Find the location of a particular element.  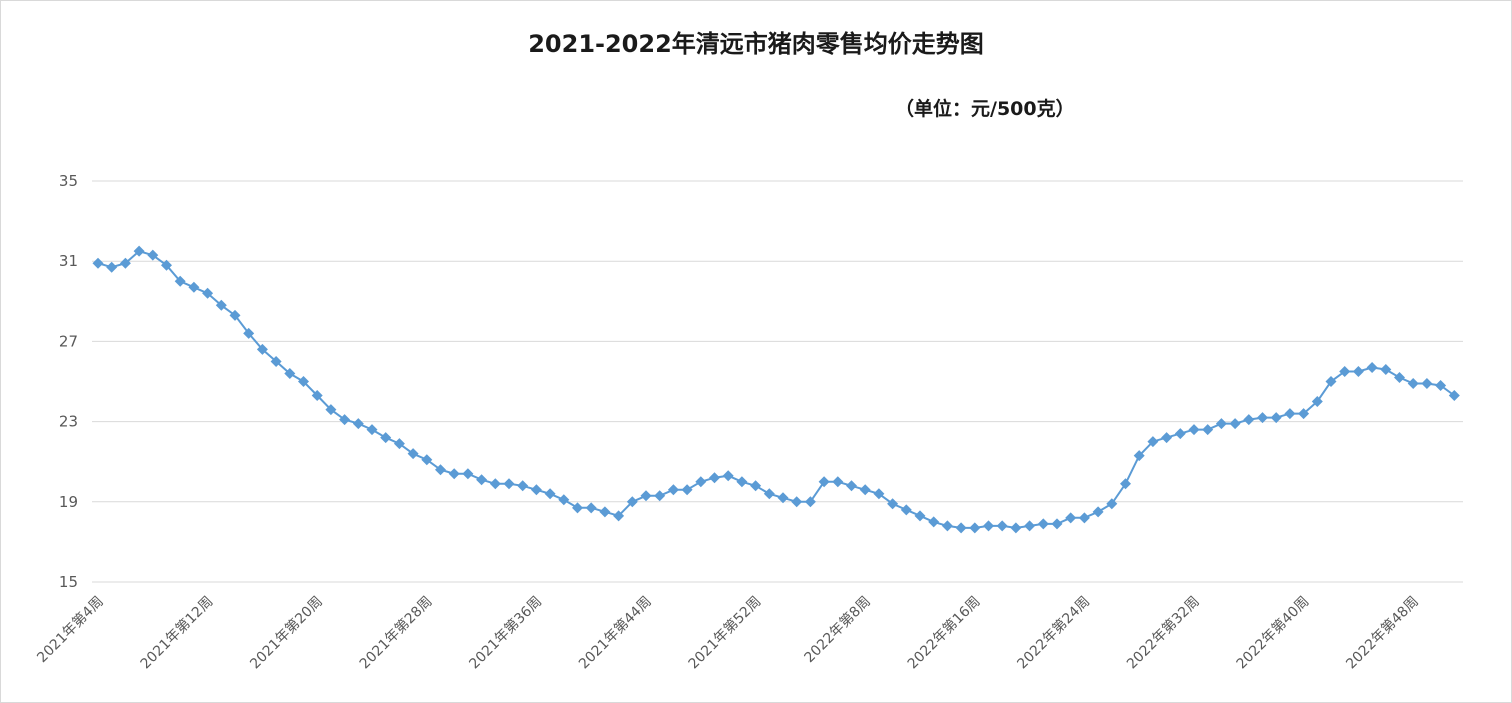

y-tick-label: 35 is located at coordinates (68, 181).